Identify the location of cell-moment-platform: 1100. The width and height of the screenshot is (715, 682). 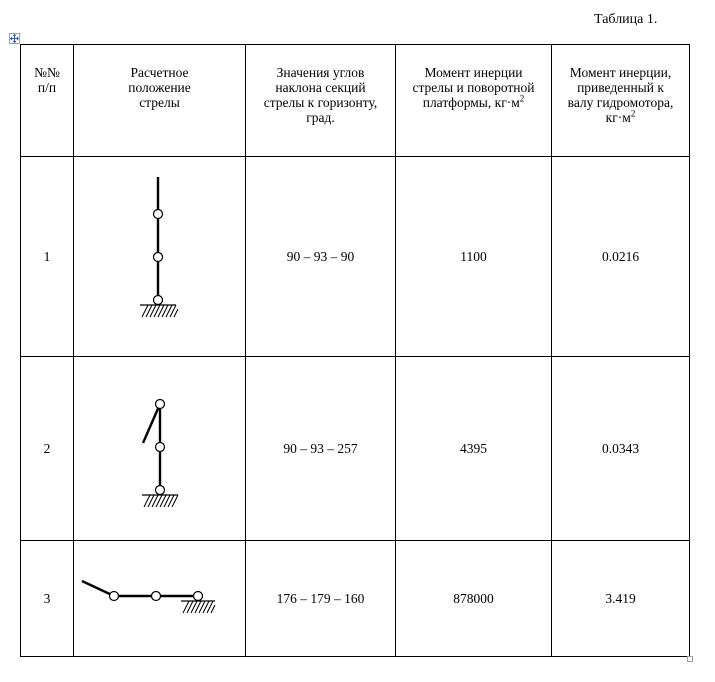
(473, 256).